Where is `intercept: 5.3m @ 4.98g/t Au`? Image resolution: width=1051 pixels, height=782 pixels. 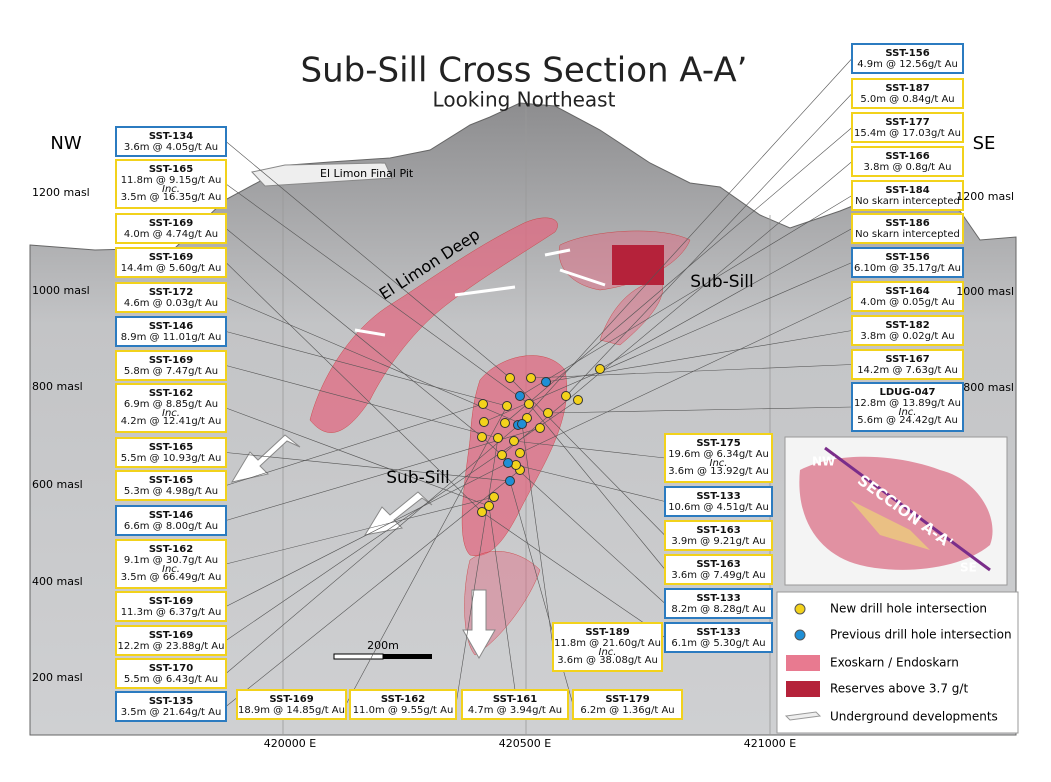
intercept: 5.3m @ 4.98g/t Au is located at coordinates (171, 491).